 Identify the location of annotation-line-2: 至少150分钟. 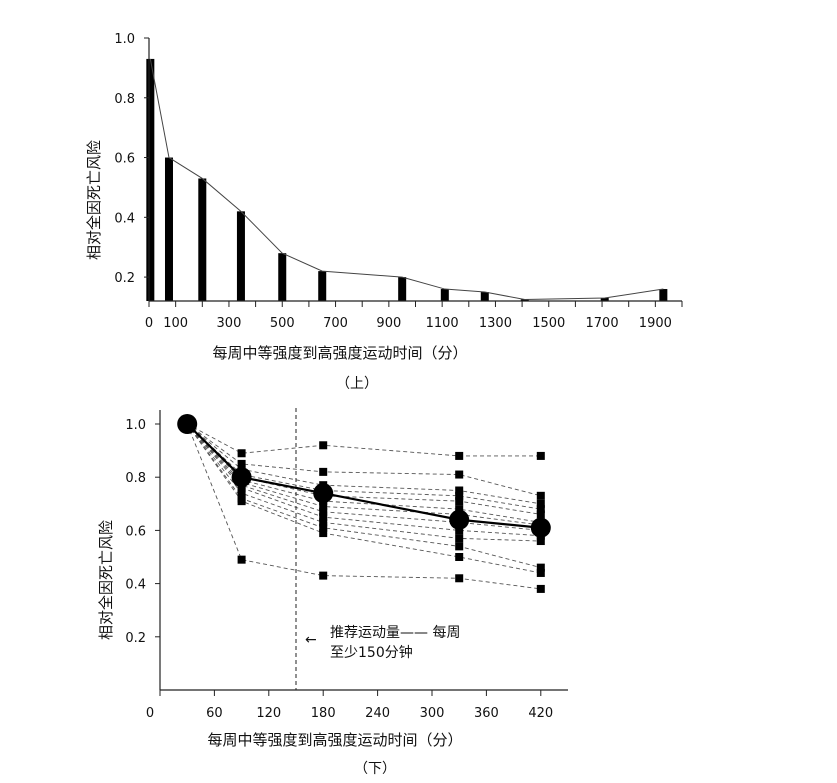
(371, 652).